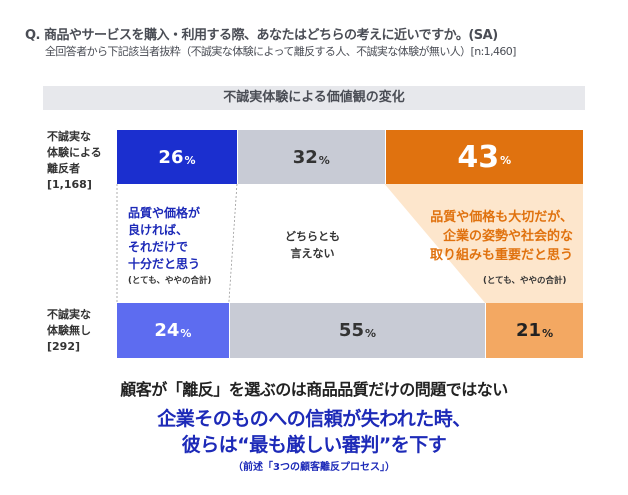 This screenshot has height=495, width=628. What do you see at coordinates (305, 157) in the screenshot?
I see `data-label: 32` at bounding box center [305, 157].